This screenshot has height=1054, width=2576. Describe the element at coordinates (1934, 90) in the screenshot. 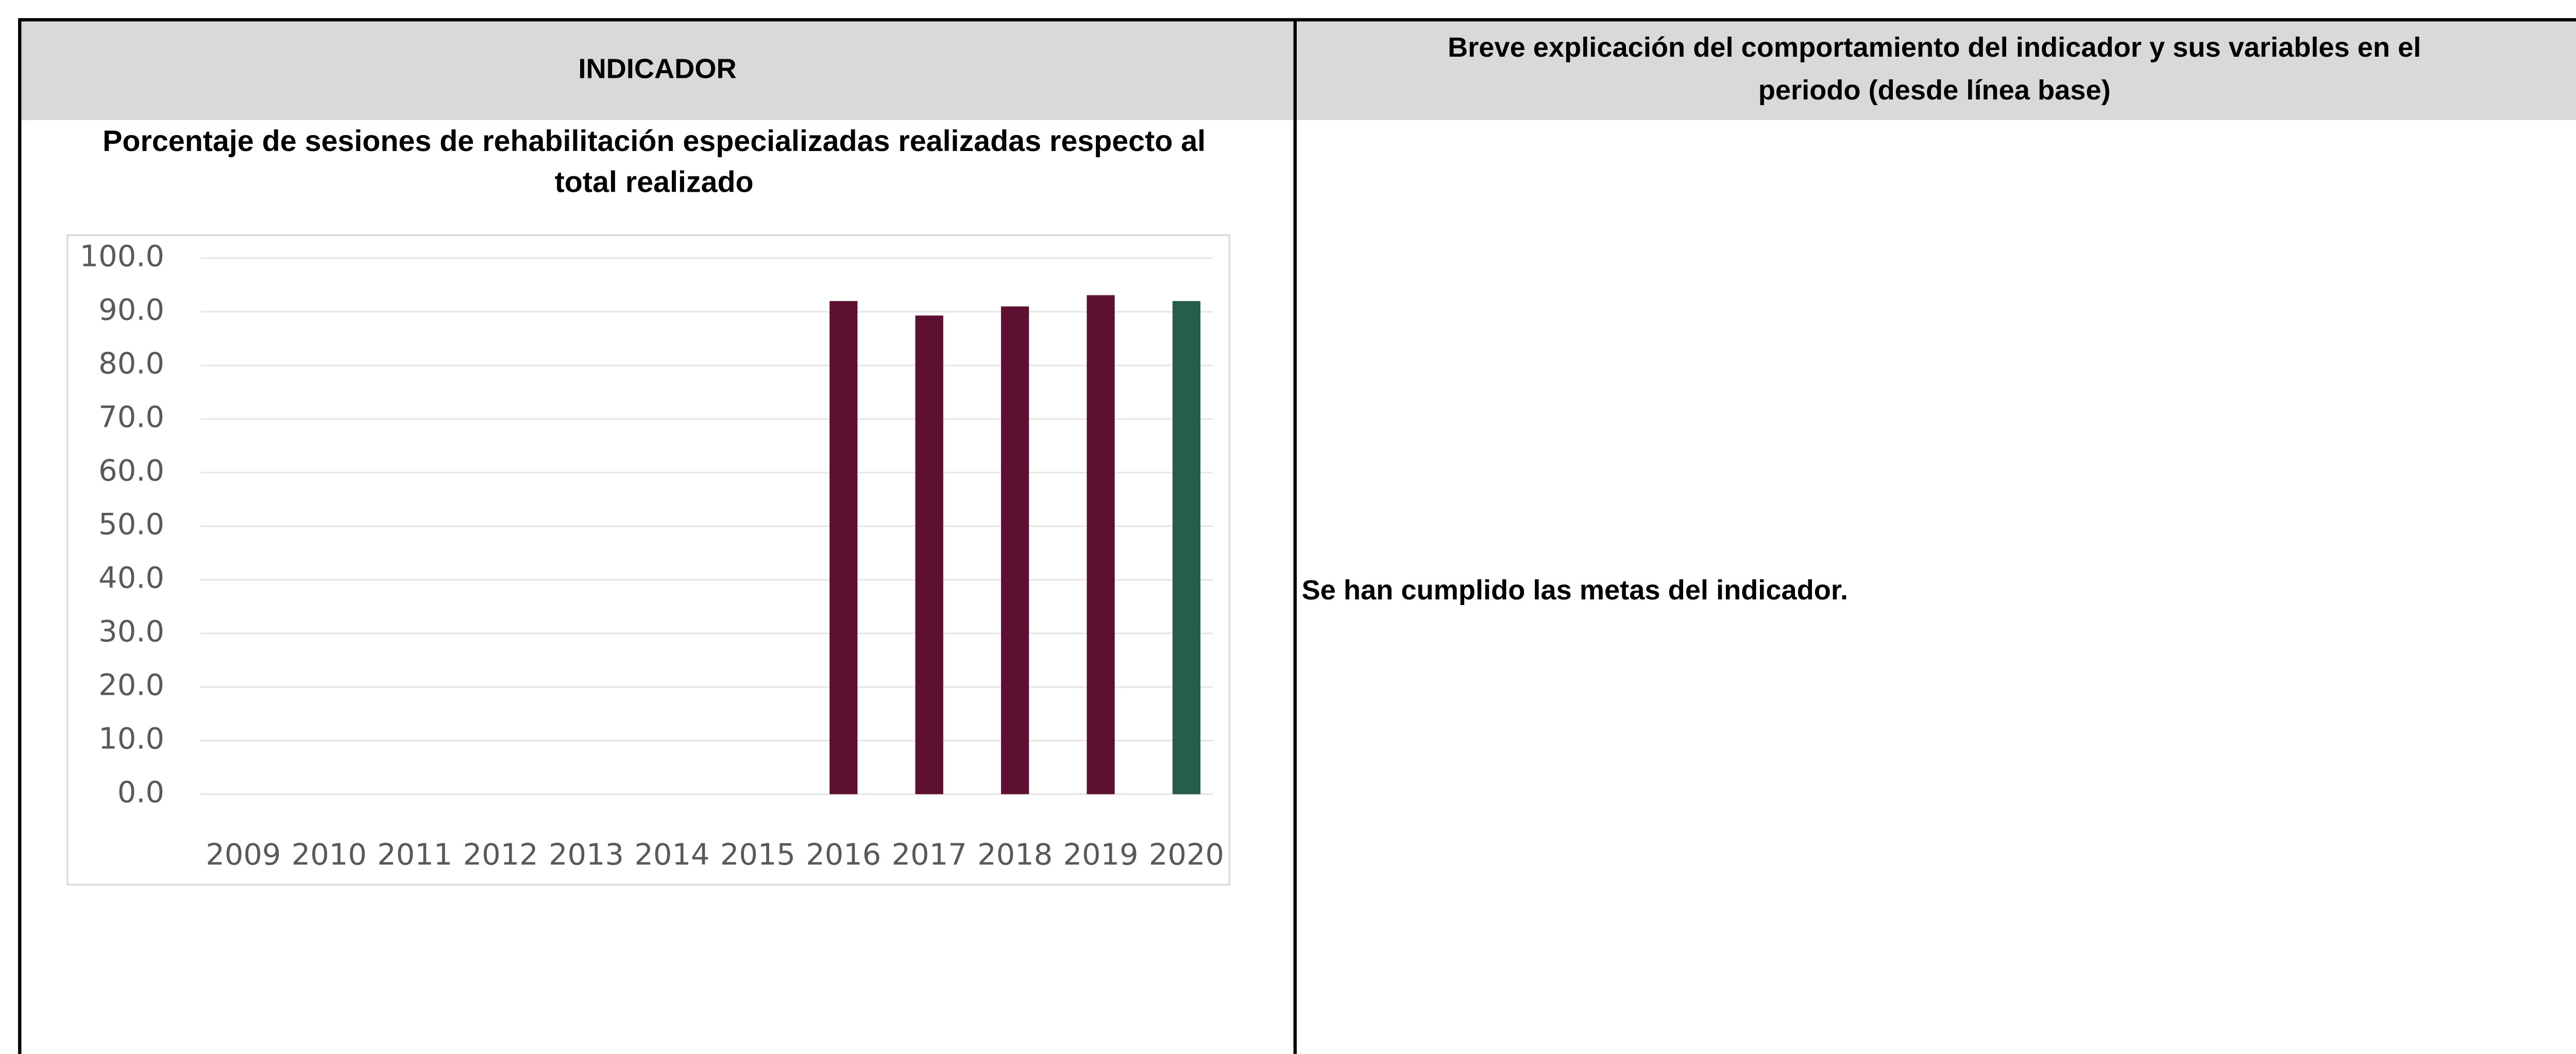

I see `explanation-header: periodo (desde línea base)` at that location.